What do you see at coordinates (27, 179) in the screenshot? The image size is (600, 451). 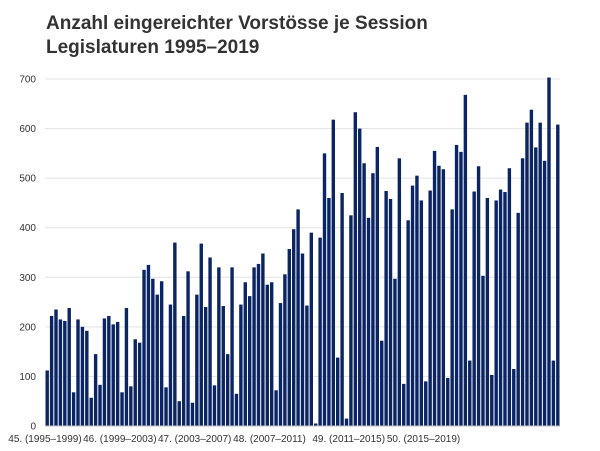 I see `y-tick-label: 500` at bounding box center [27, 179].